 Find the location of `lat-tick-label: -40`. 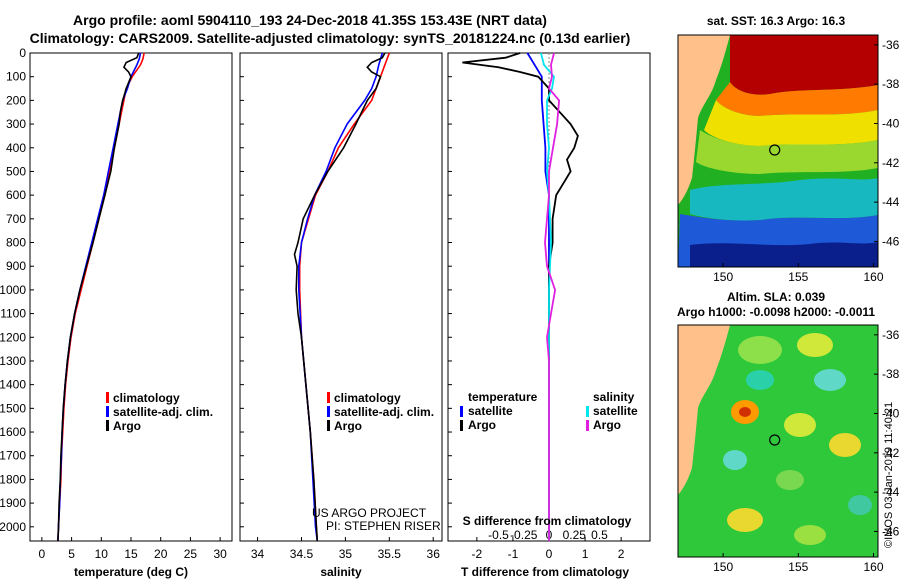

lat-tick-label: -40 is located at coordinates (891, 413).